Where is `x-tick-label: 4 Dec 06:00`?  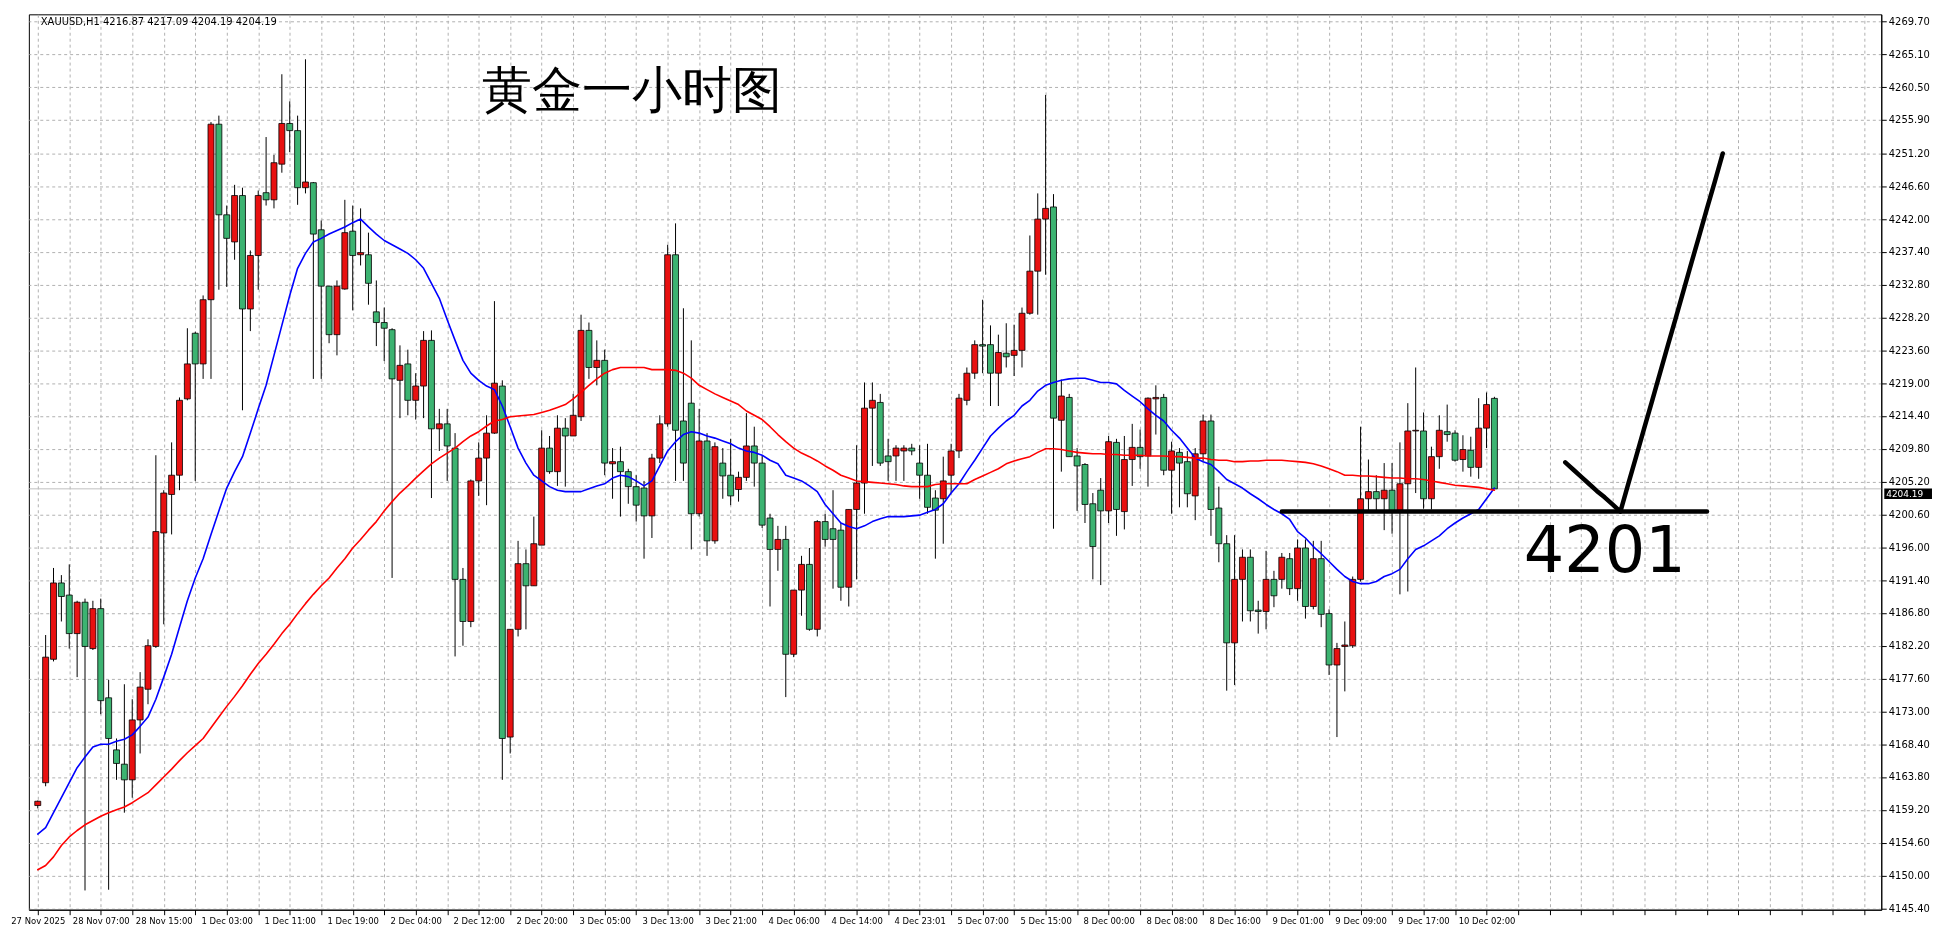 x-tick-label: 4 Dec 06:00 is located at coordinates (794, 921).